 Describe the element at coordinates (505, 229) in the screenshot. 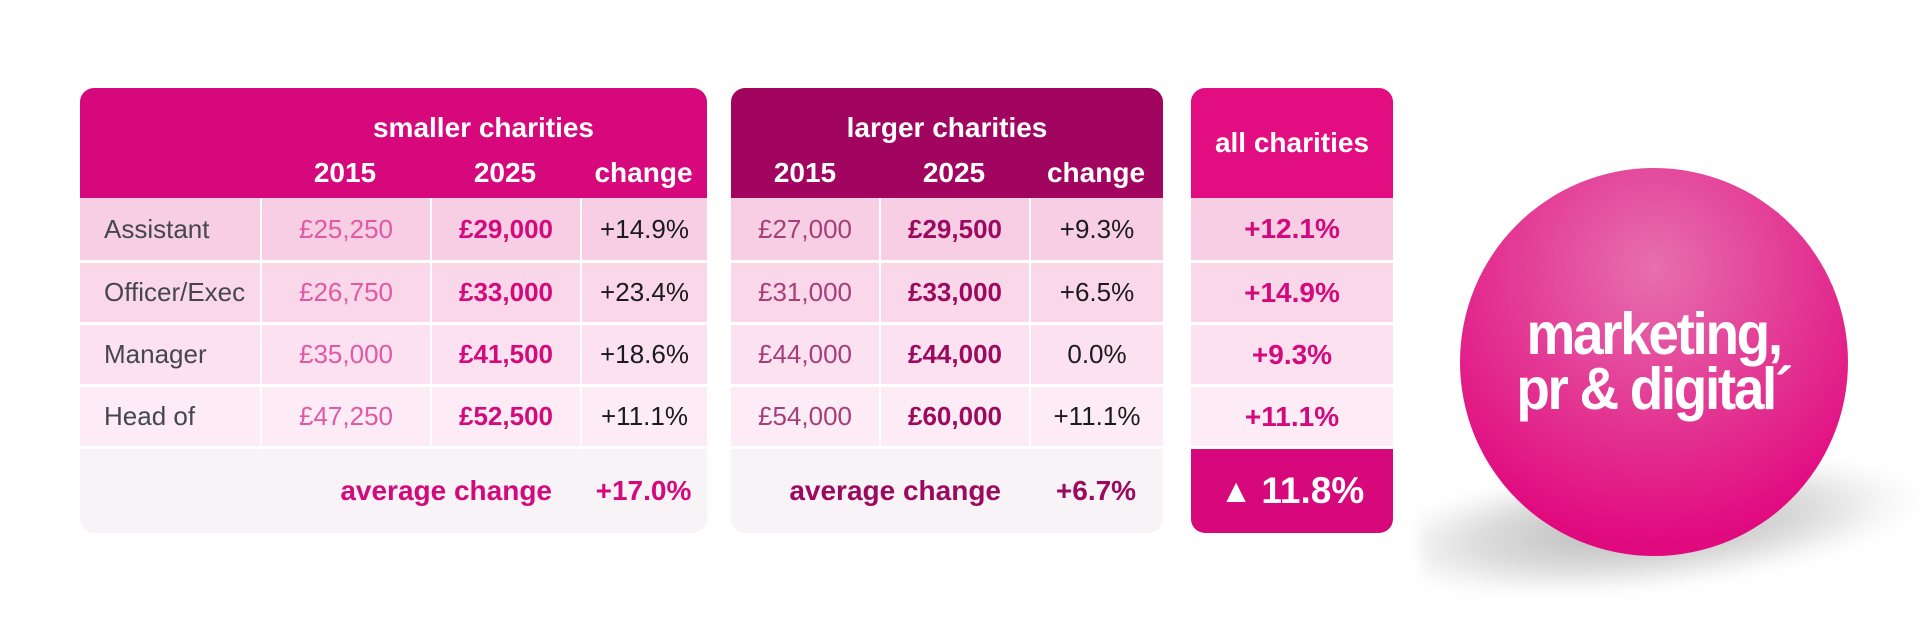

I see `salary-2025-cell: £29,000` at that location.